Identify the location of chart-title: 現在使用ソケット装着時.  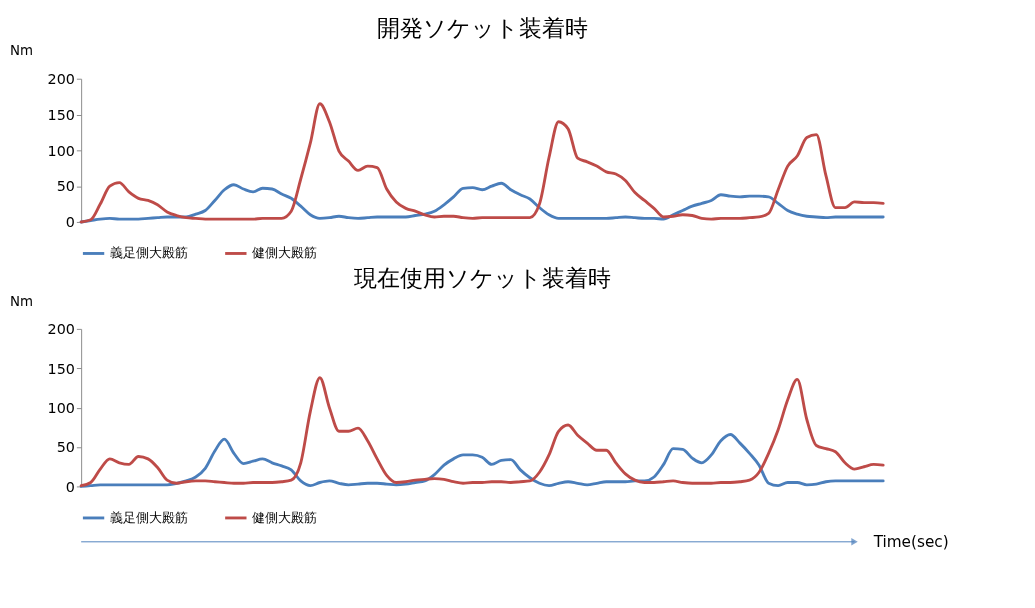
(482, 277).